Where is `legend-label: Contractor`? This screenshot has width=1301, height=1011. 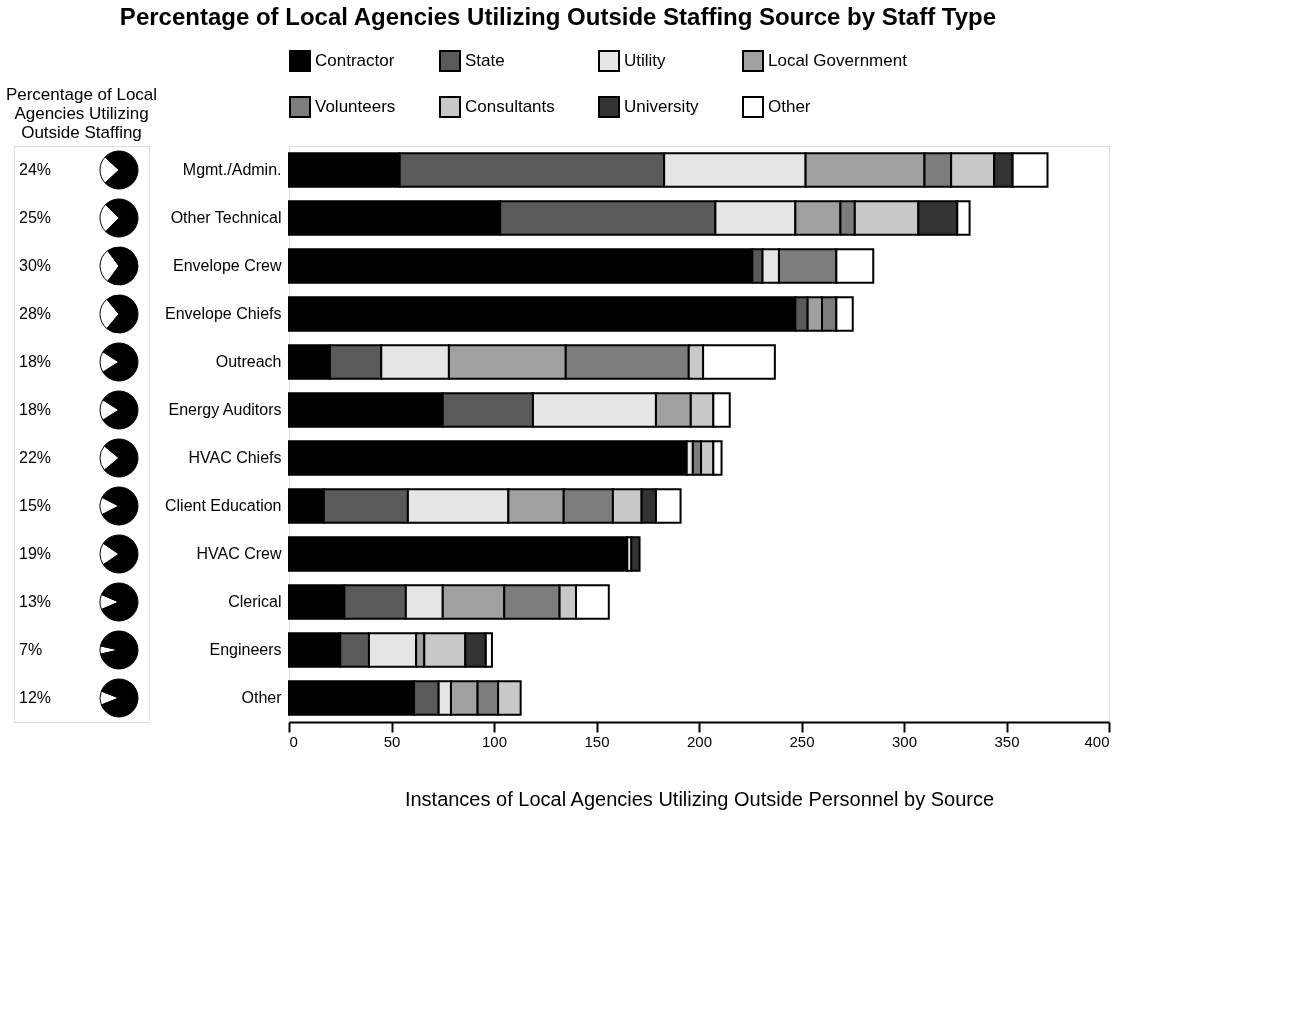
legend-label: Contractor is located at coordinates (355, 60).